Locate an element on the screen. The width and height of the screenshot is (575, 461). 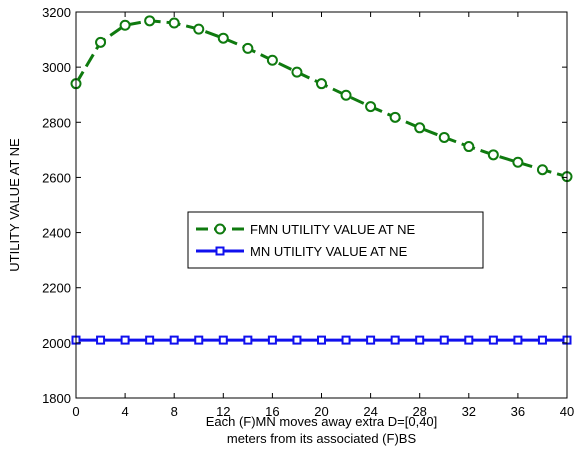
x-tick-label: 28 is located at coordinates (419, 411).